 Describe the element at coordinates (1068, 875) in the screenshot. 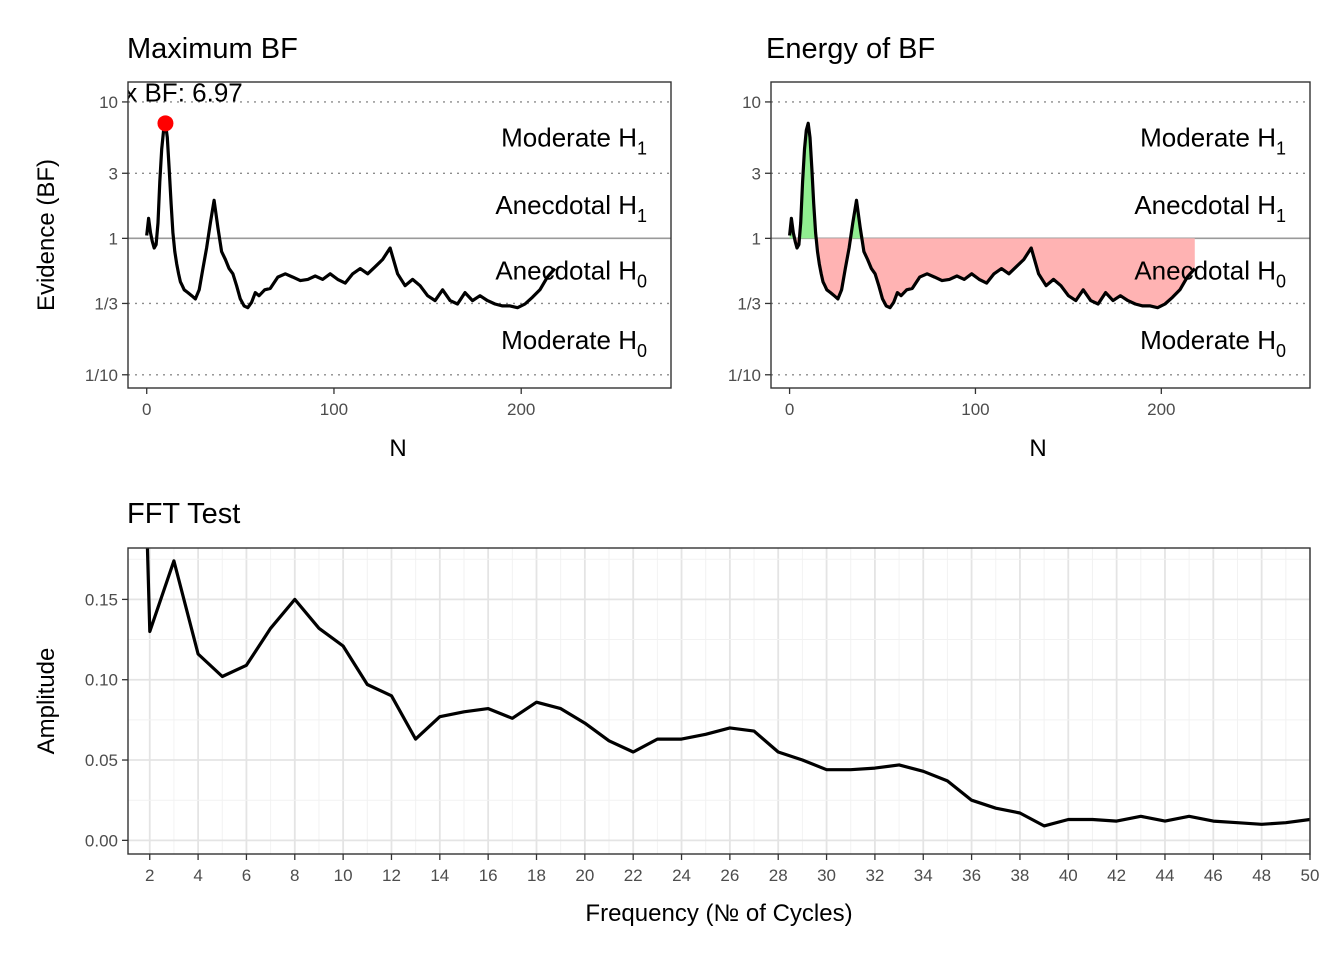

I see `x-tick-label: 40` at that location.